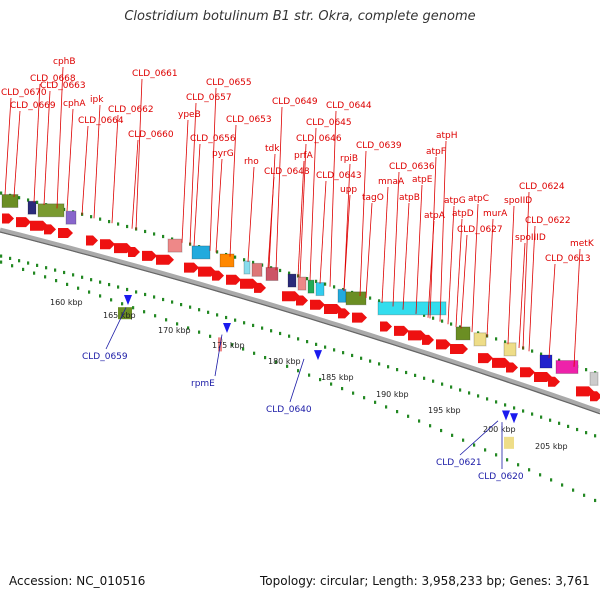 The image size is (600, 604). Describe the element at coordinates (319, 139) in the screenshot. I see `forward-gene-label: CLD_0646` at that location.